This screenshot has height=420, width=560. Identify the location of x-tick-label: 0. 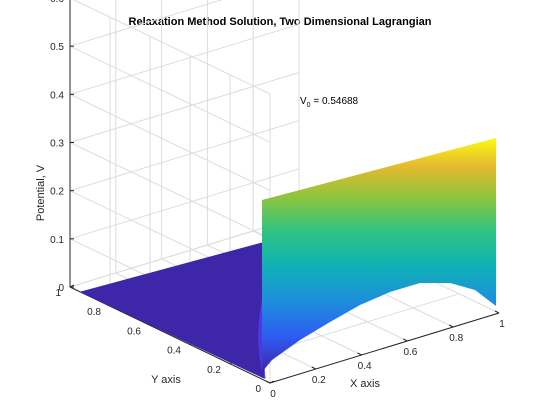
(273, 394).